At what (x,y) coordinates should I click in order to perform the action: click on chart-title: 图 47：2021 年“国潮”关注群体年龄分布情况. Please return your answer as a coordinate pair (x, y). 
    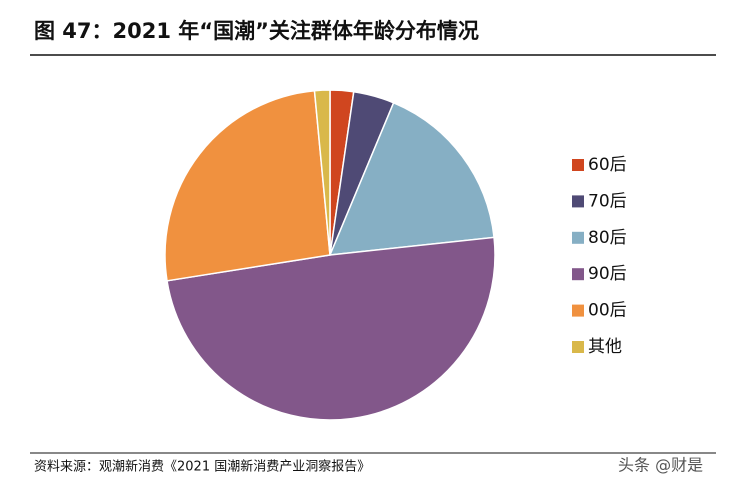
    Looking at the image, I should click on (256, 31).